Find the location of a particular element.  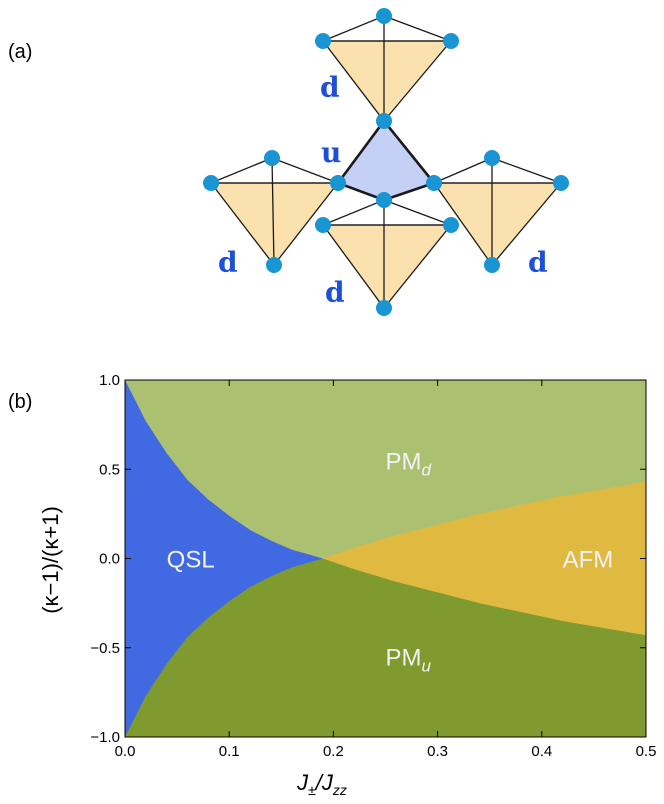

x-tick-label: 0.4 is located at coordinates (541, 751).